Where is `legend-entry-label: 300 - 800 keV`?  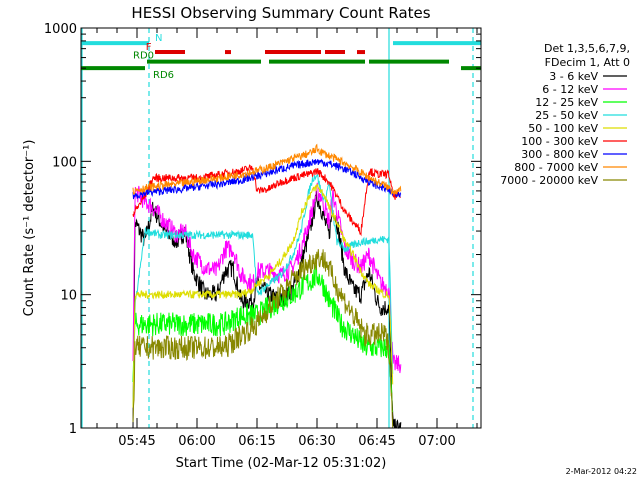 legend-entry-label: 300 - 800 keV is located at coordinates (559, 154).